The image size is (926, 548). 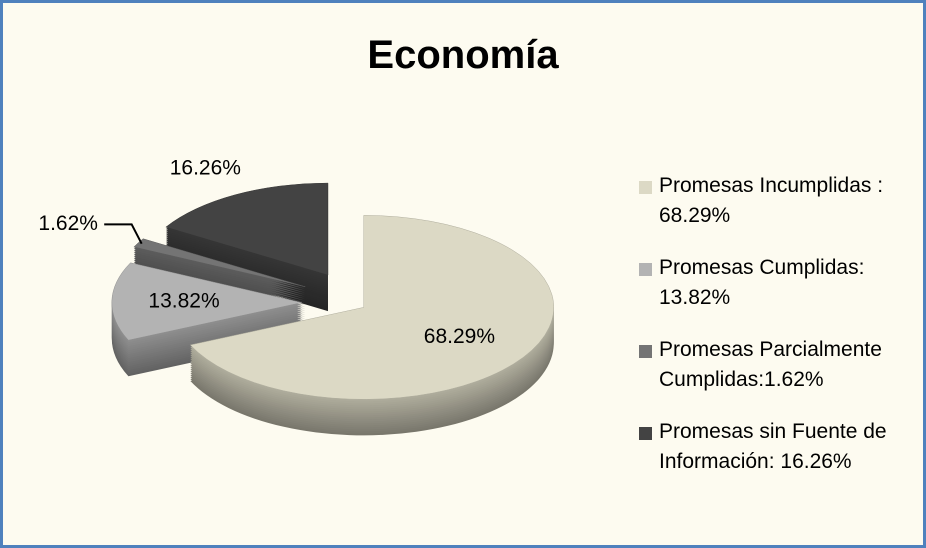 I want to click on data-label: 13.82%, so click(x=183, y=300).